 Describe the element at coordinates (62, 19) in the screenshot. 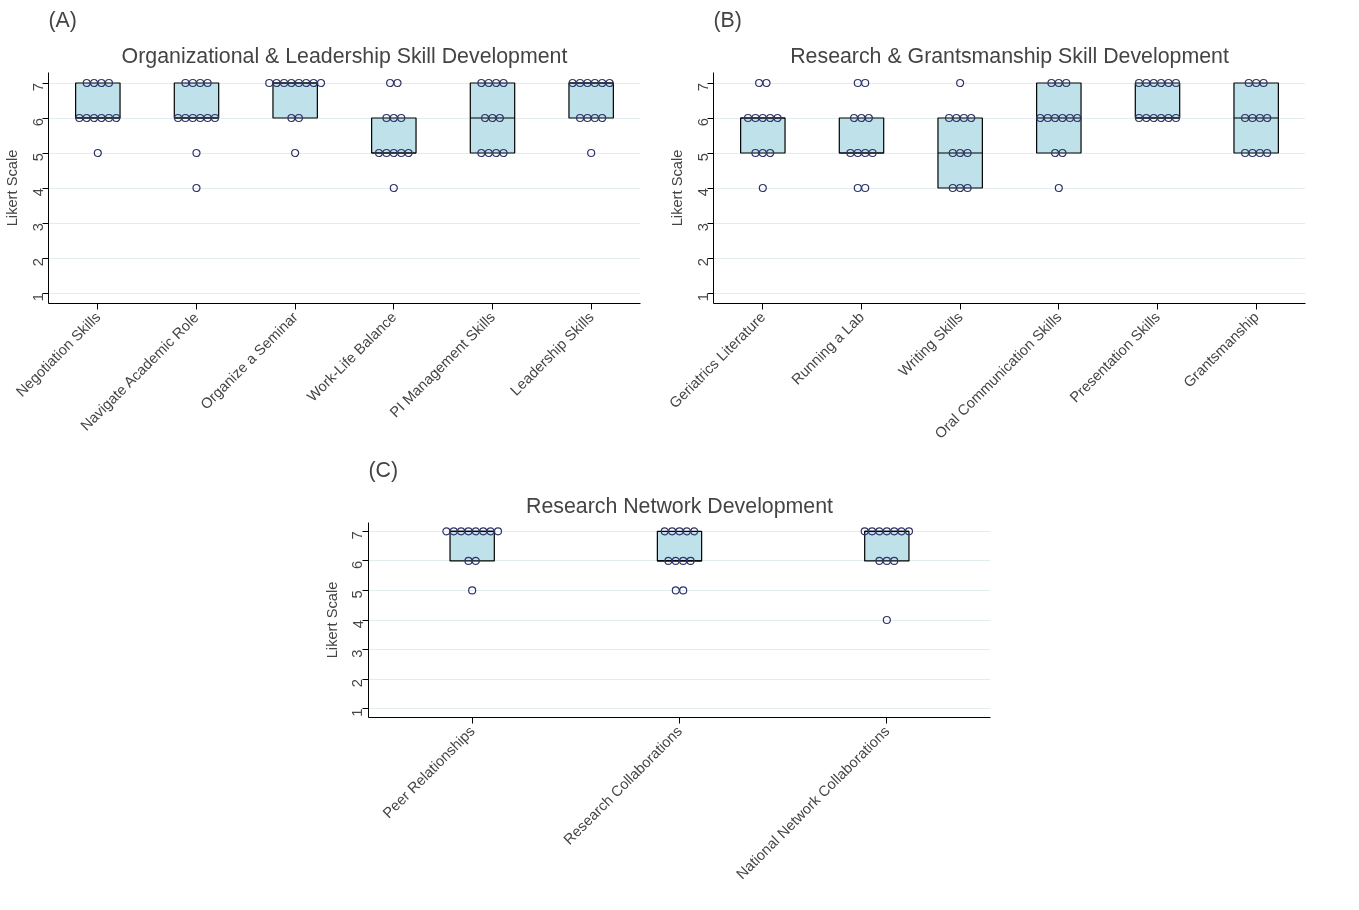

I see `text: (A)` at that location.